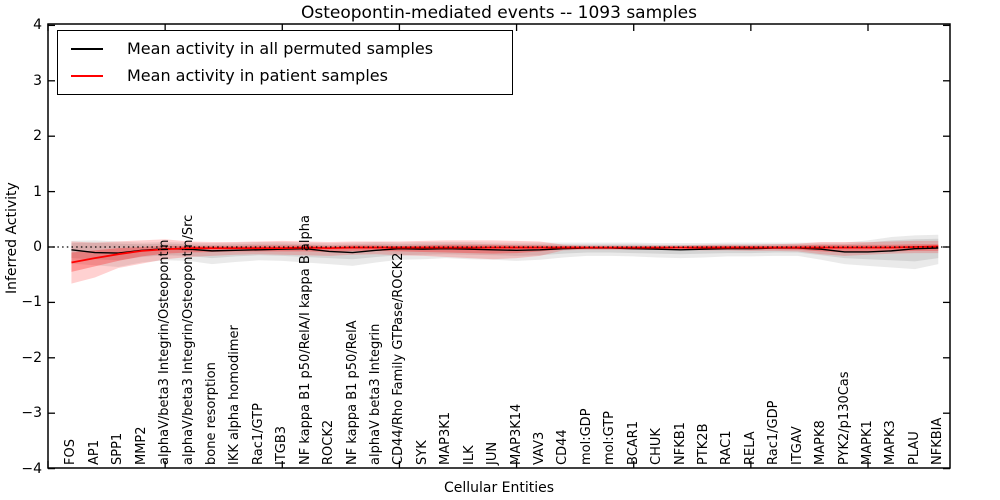 This screenshot has height=500, width=1000. Describe the element at coordinates (37, 136) in the screenshot. I see `y-tick-label: 2` at that location.